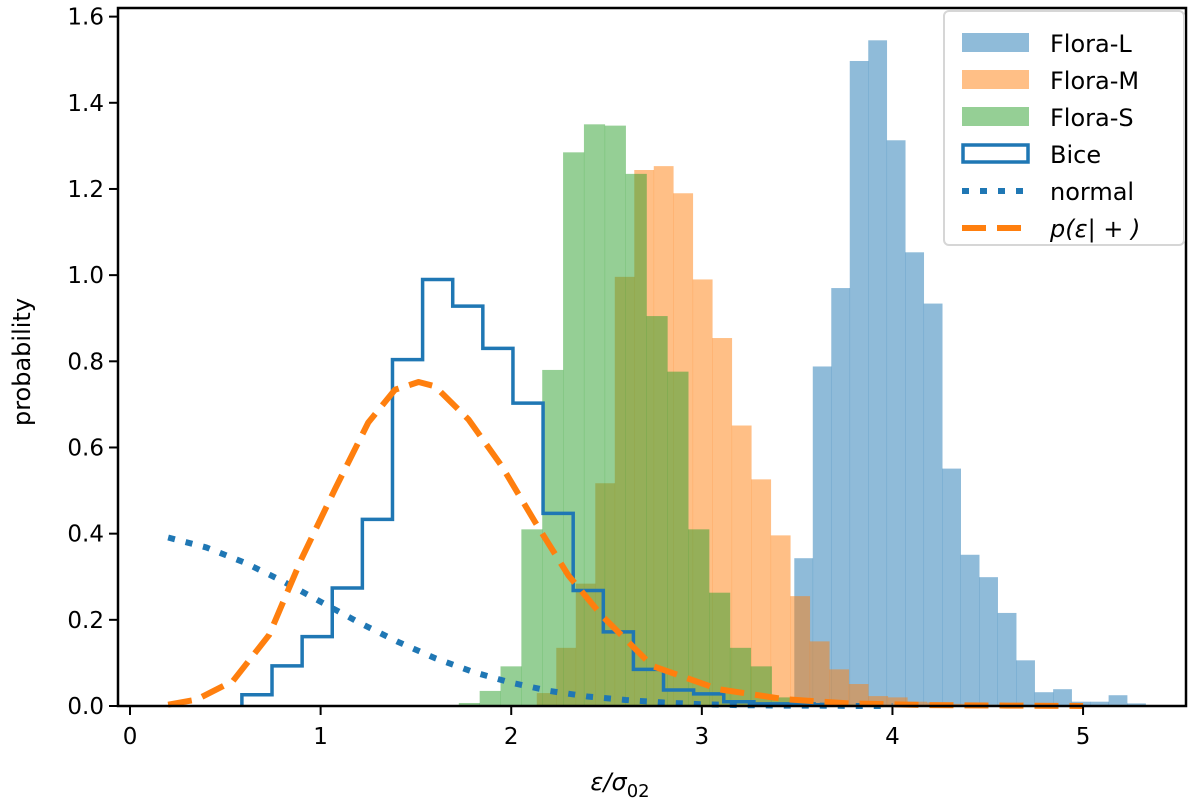 The height and width of the screenshot is (805, 1200). What do you see at coordinates (702, 737) in the screenshot?
I see `x-tick-label: 3` at bounding box center [702, 737].